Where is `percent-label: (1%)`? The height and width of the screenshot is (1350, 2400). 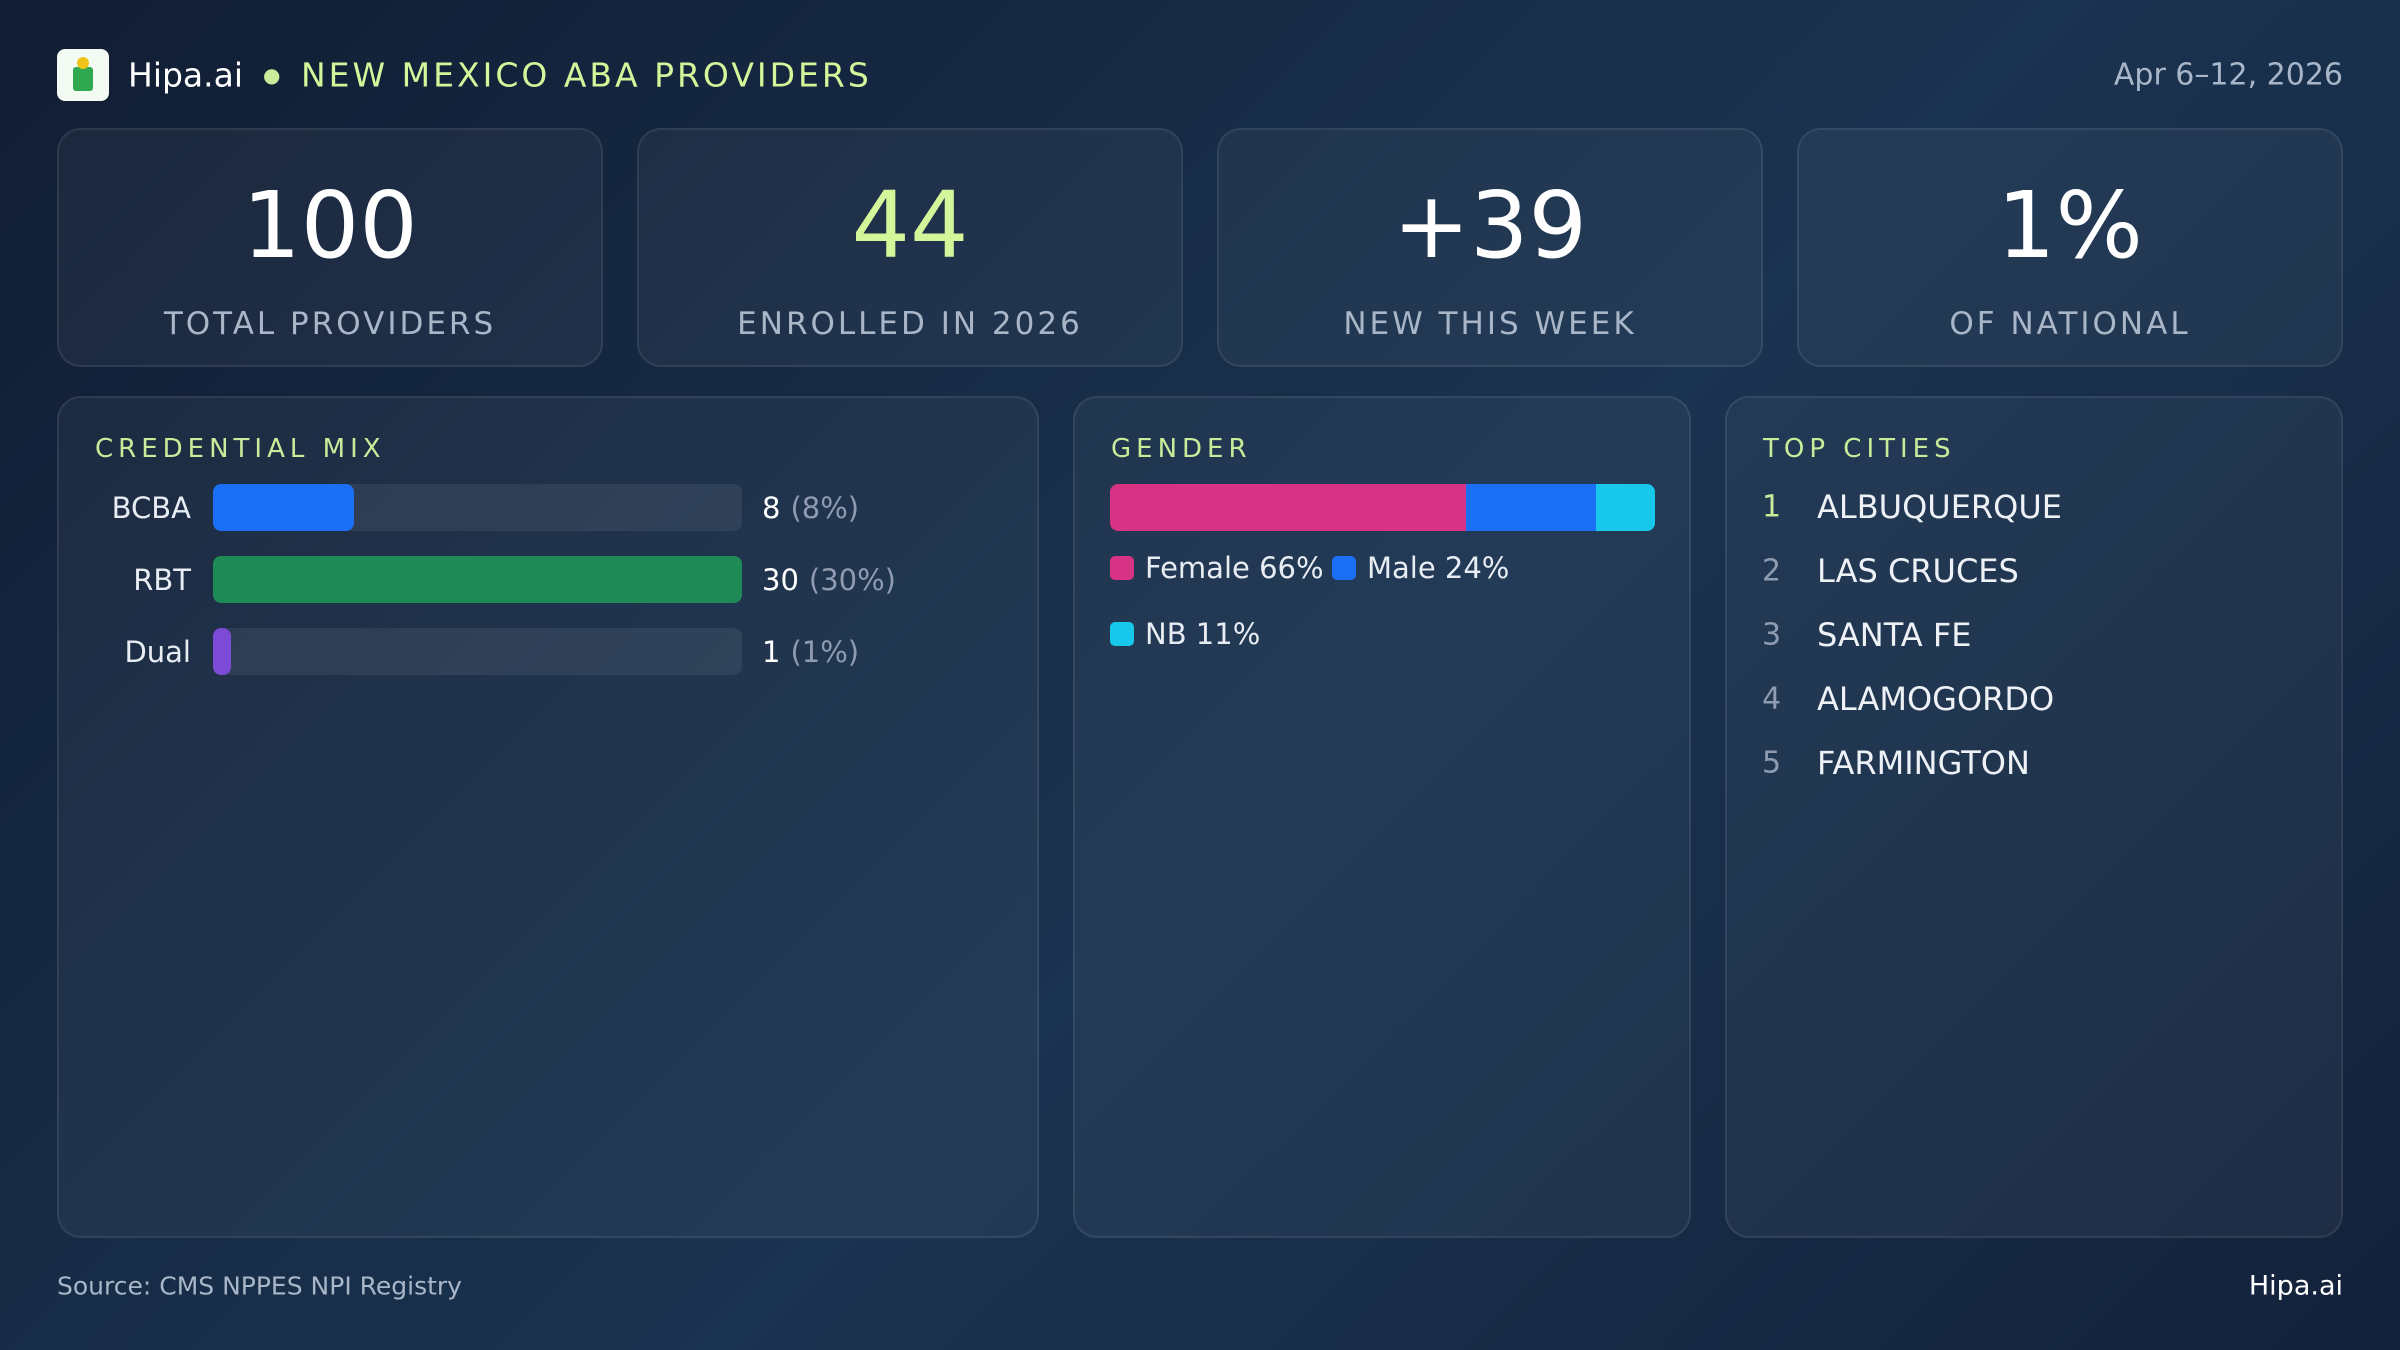
percent-label: (1%) is located at coordinates (825, 652).